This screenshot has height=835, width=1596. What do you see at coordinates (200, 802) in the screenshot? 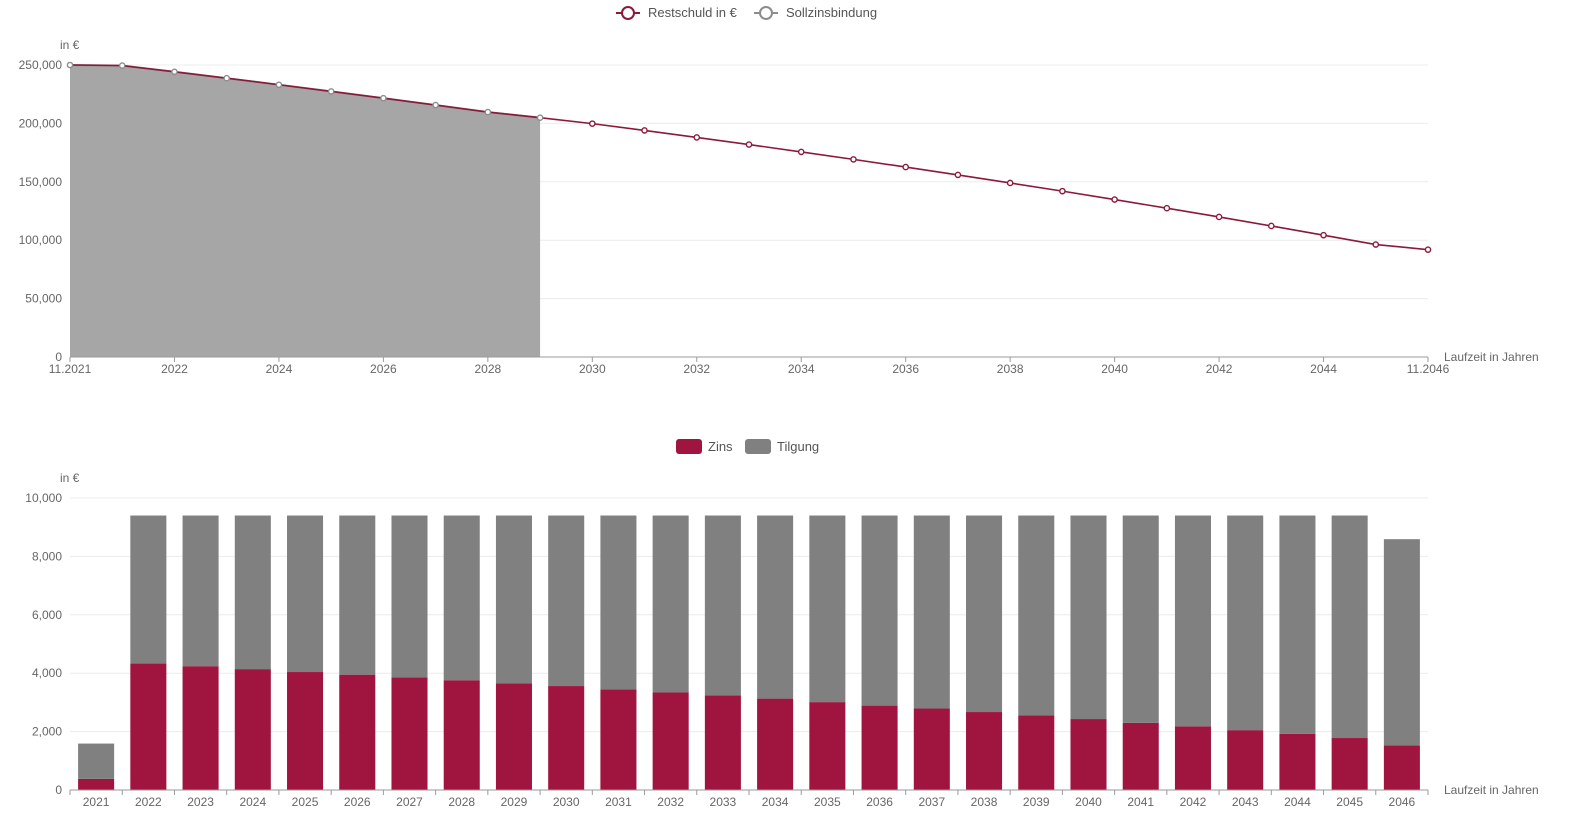
I see `chart2-x-tick-label: 2023` at bounding box center [200, 802].